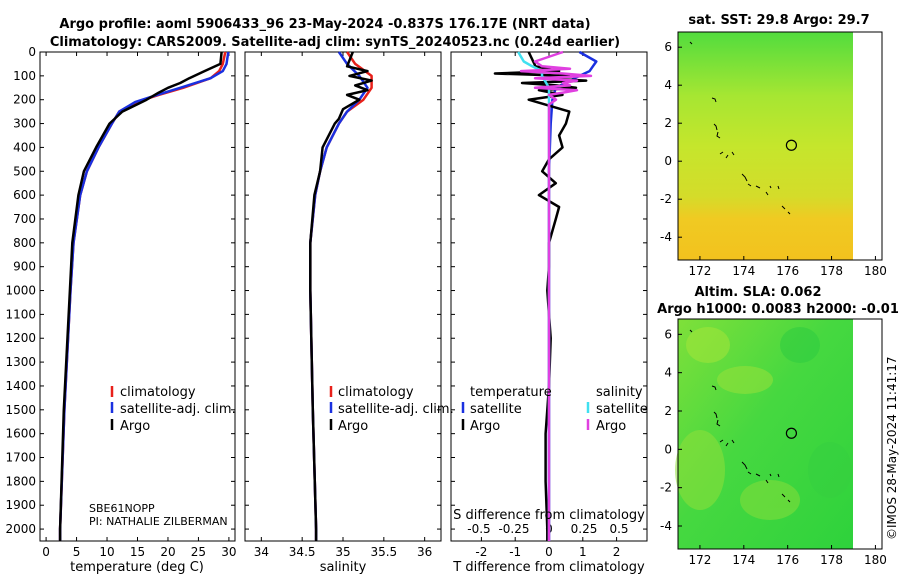 The image size is (900, 580). Describe the element at coordinates (572, 295) in the screenshot. I see `series-line-t-satellite` at that location.